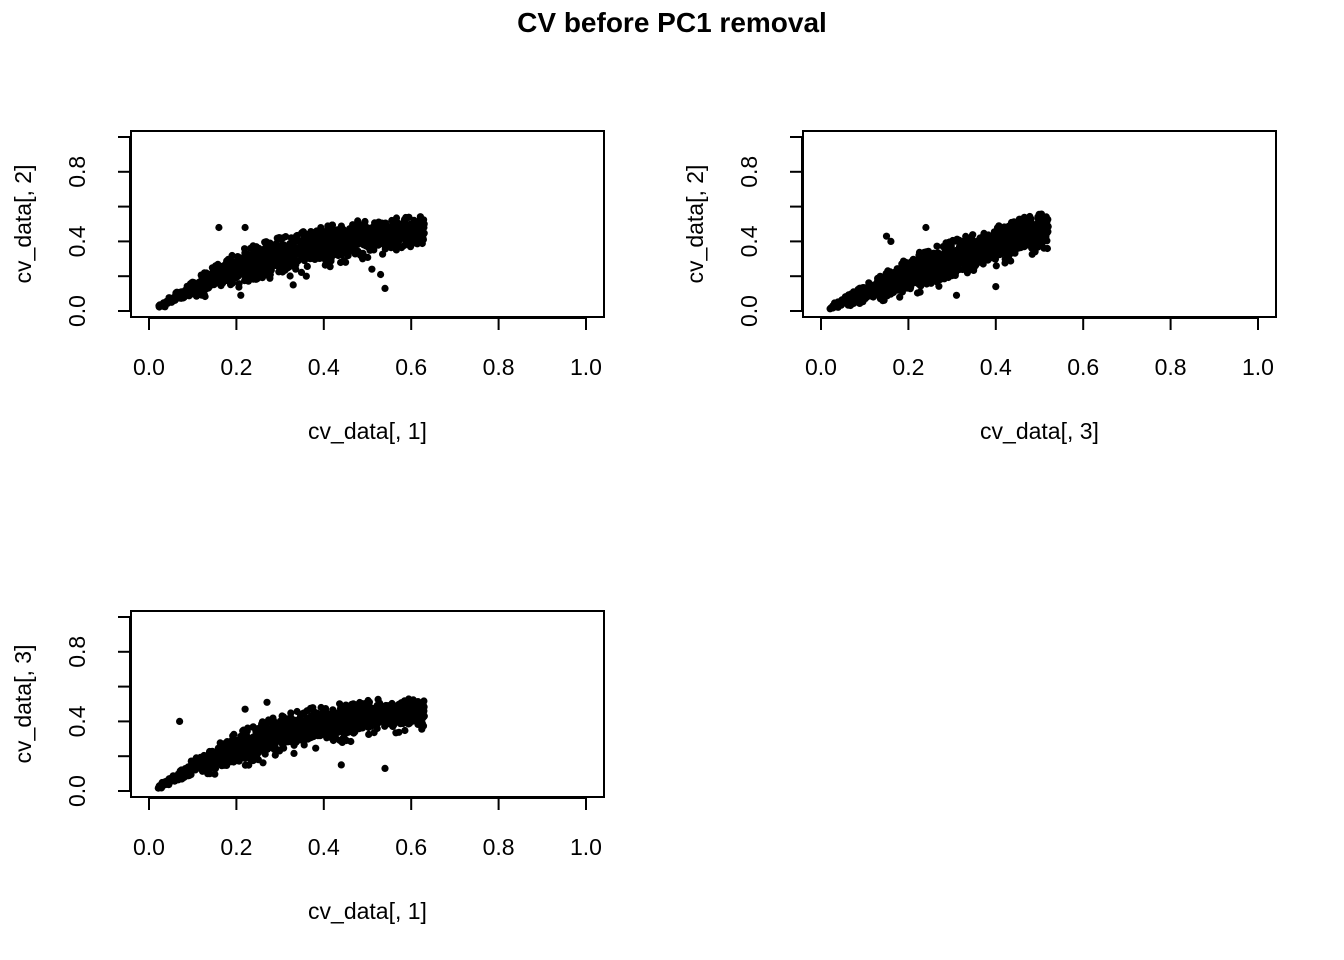 Image resolution: width=1344 pixels, height=960 pixels. Describe the element at coordinates (749, 311) in the screenshot. I see `y-tick-label: 0.0` at that location.